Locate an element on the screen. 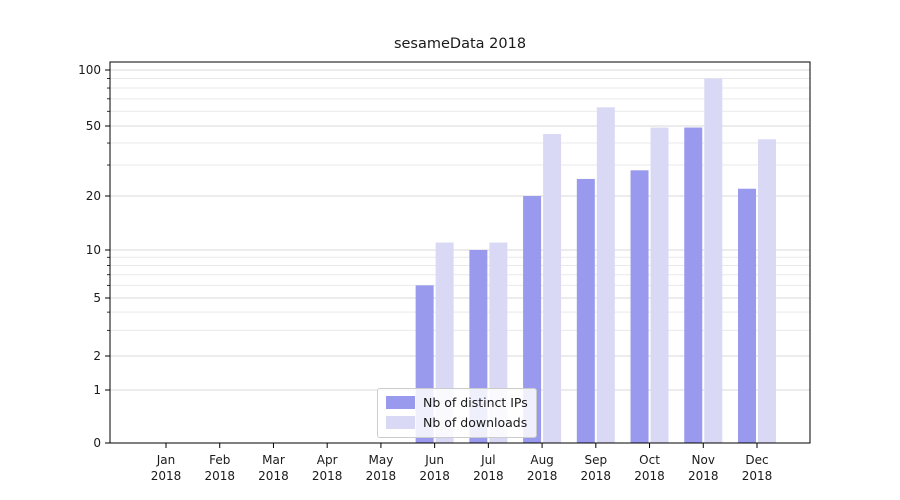 The width and height of the screenshot is (900, 500). legend-label-distinct-ips: Nb of distinct IPs is located at coordinates (475, 402).